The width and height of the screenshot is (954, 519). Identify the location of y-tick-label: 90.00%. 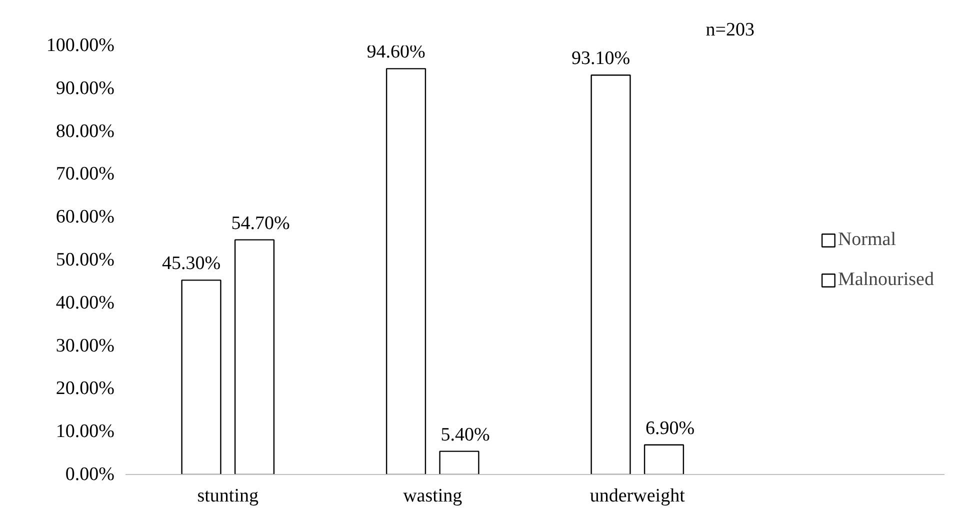
(85, 88).